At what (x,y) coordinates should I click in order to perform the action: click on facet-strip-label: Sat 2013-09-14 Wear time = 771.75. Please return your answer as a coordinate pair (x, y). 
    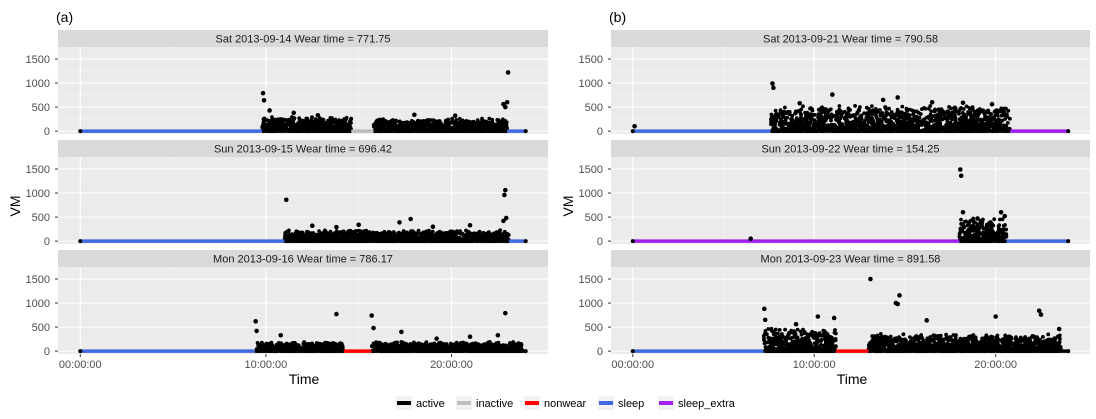
    Looking at the image, I should click on (303, 40).